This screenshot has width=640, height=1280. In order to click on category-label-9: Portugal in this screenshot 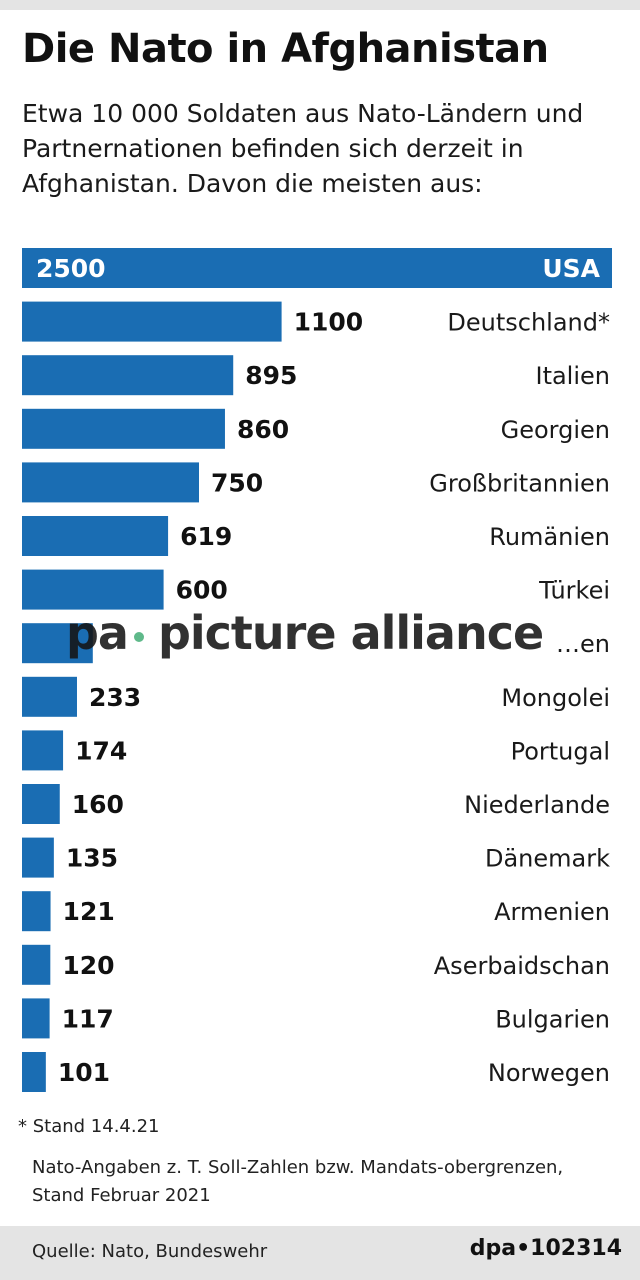, I will do `click(560, 751)`.